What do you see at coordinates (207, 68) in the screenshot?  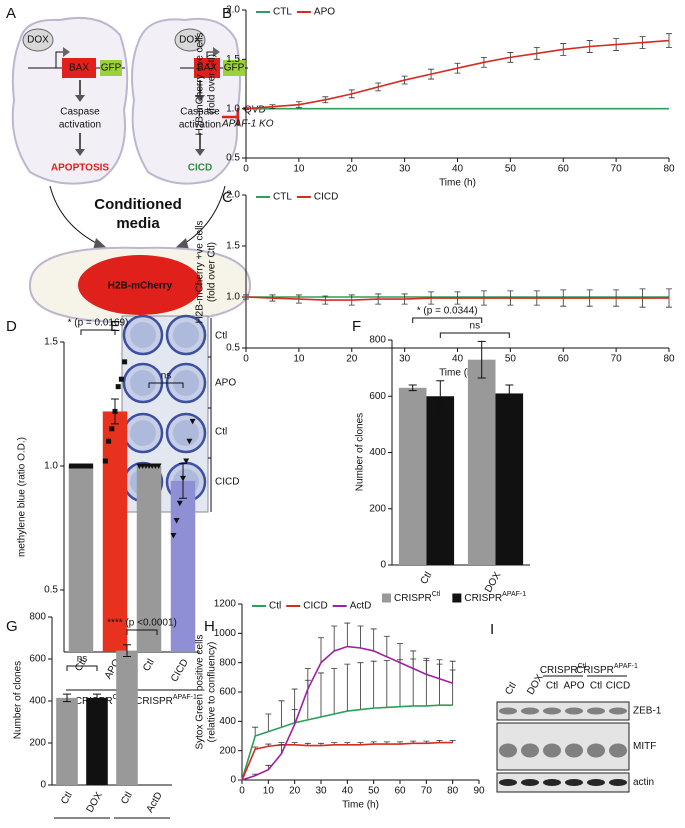 I see `bax-box` at bounding box center [207, 68].